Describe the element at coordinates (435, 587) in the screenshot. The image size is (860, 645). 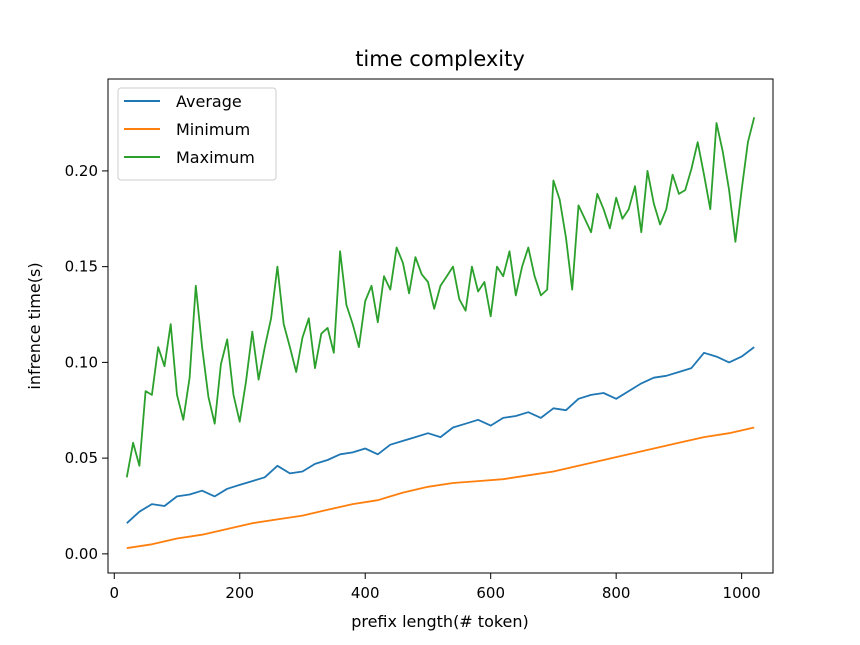
I see `x-axis-ticks: 0 200 400 600 800 1000` at that location.